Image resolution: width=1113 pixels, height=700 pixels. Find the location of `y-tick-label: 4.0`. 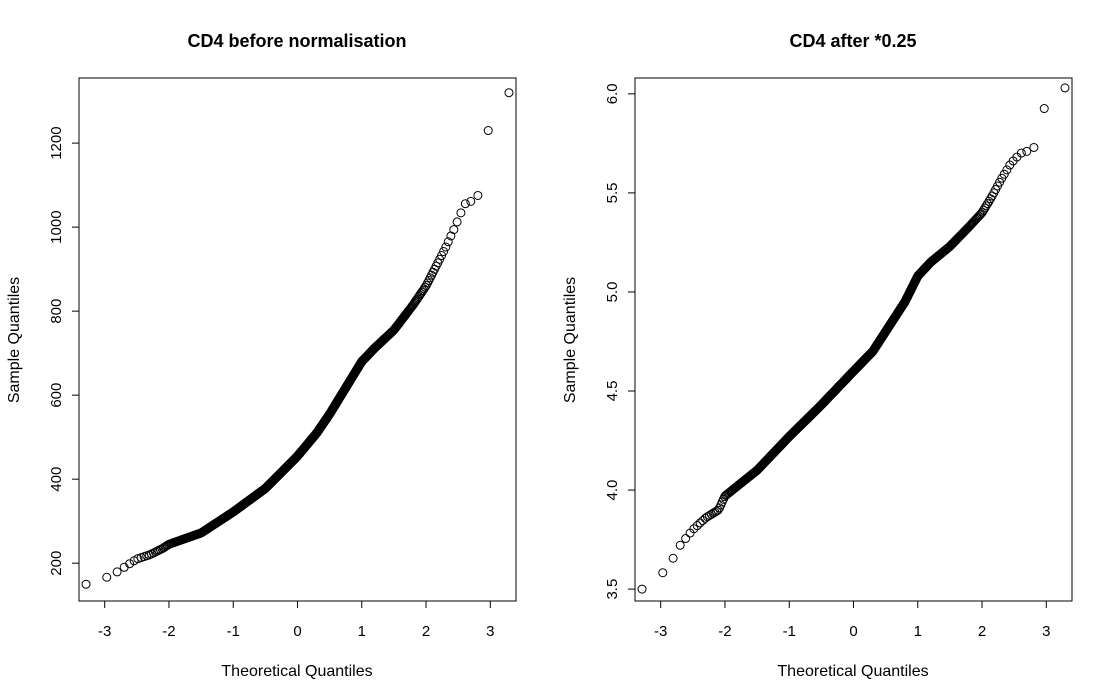

y-tick-label: 4.0 is located at coordinates (612, 490).